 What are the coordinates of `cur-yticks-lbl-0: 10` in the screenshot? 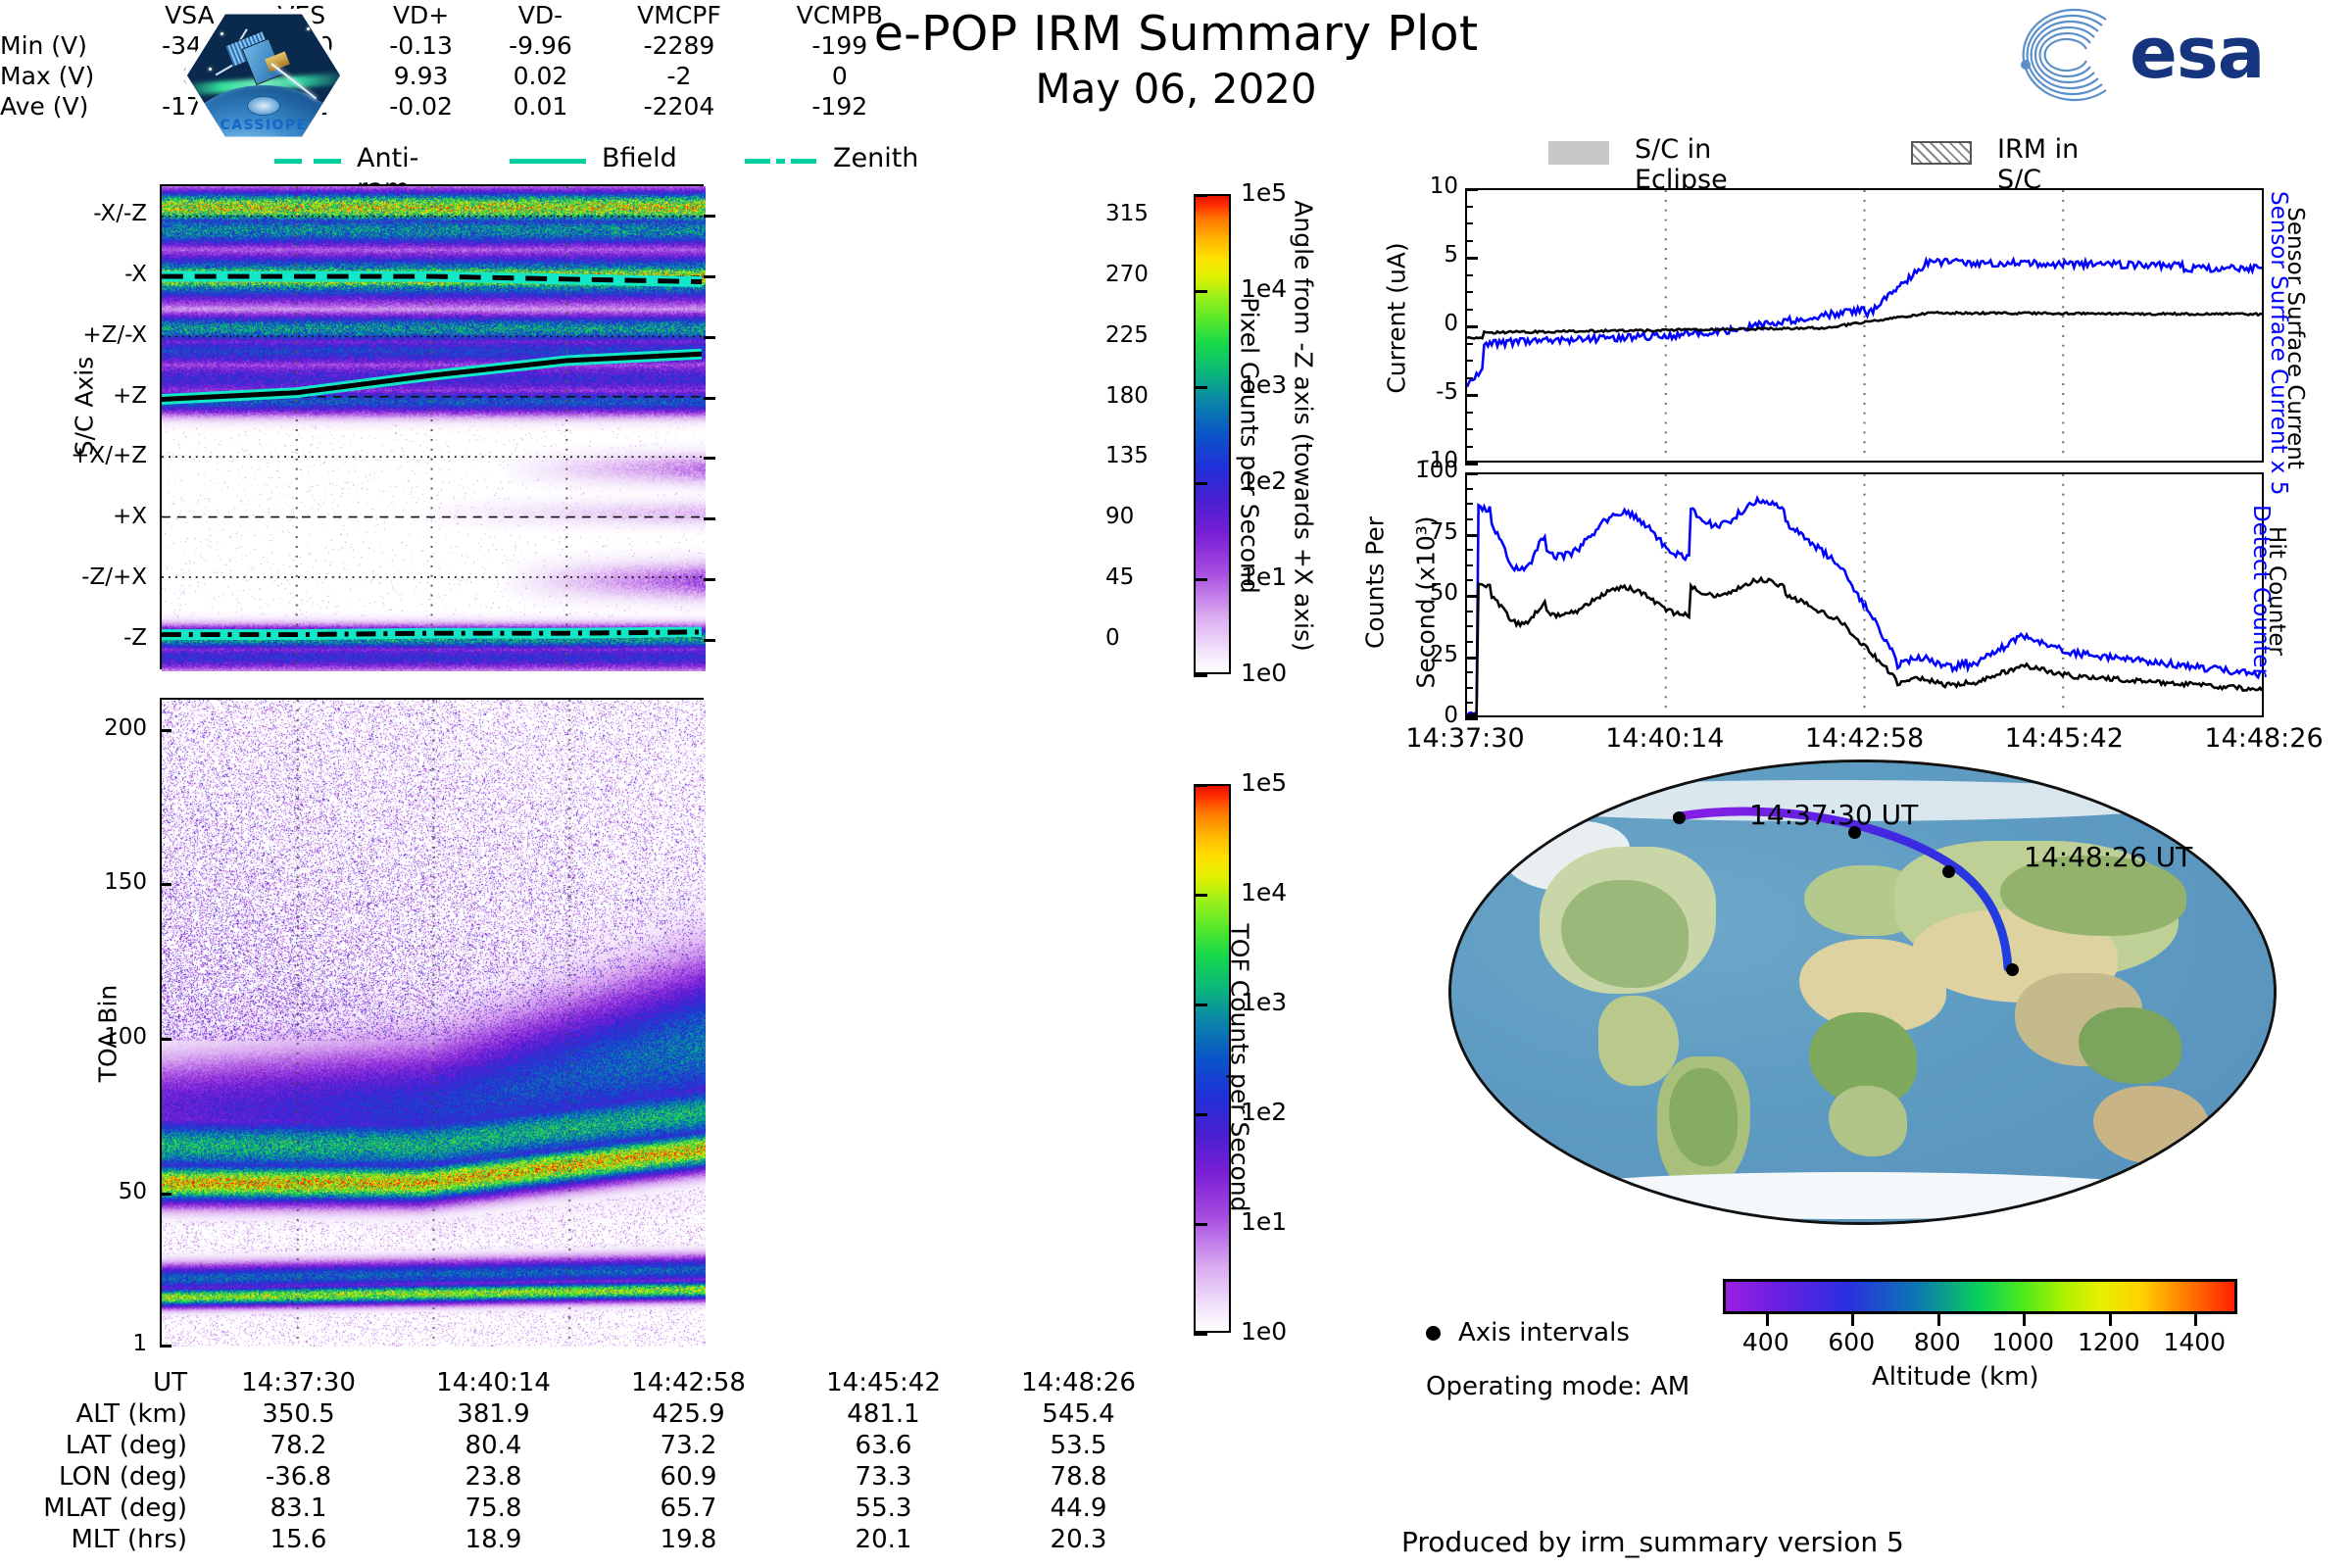 It's located at (1443, 186).